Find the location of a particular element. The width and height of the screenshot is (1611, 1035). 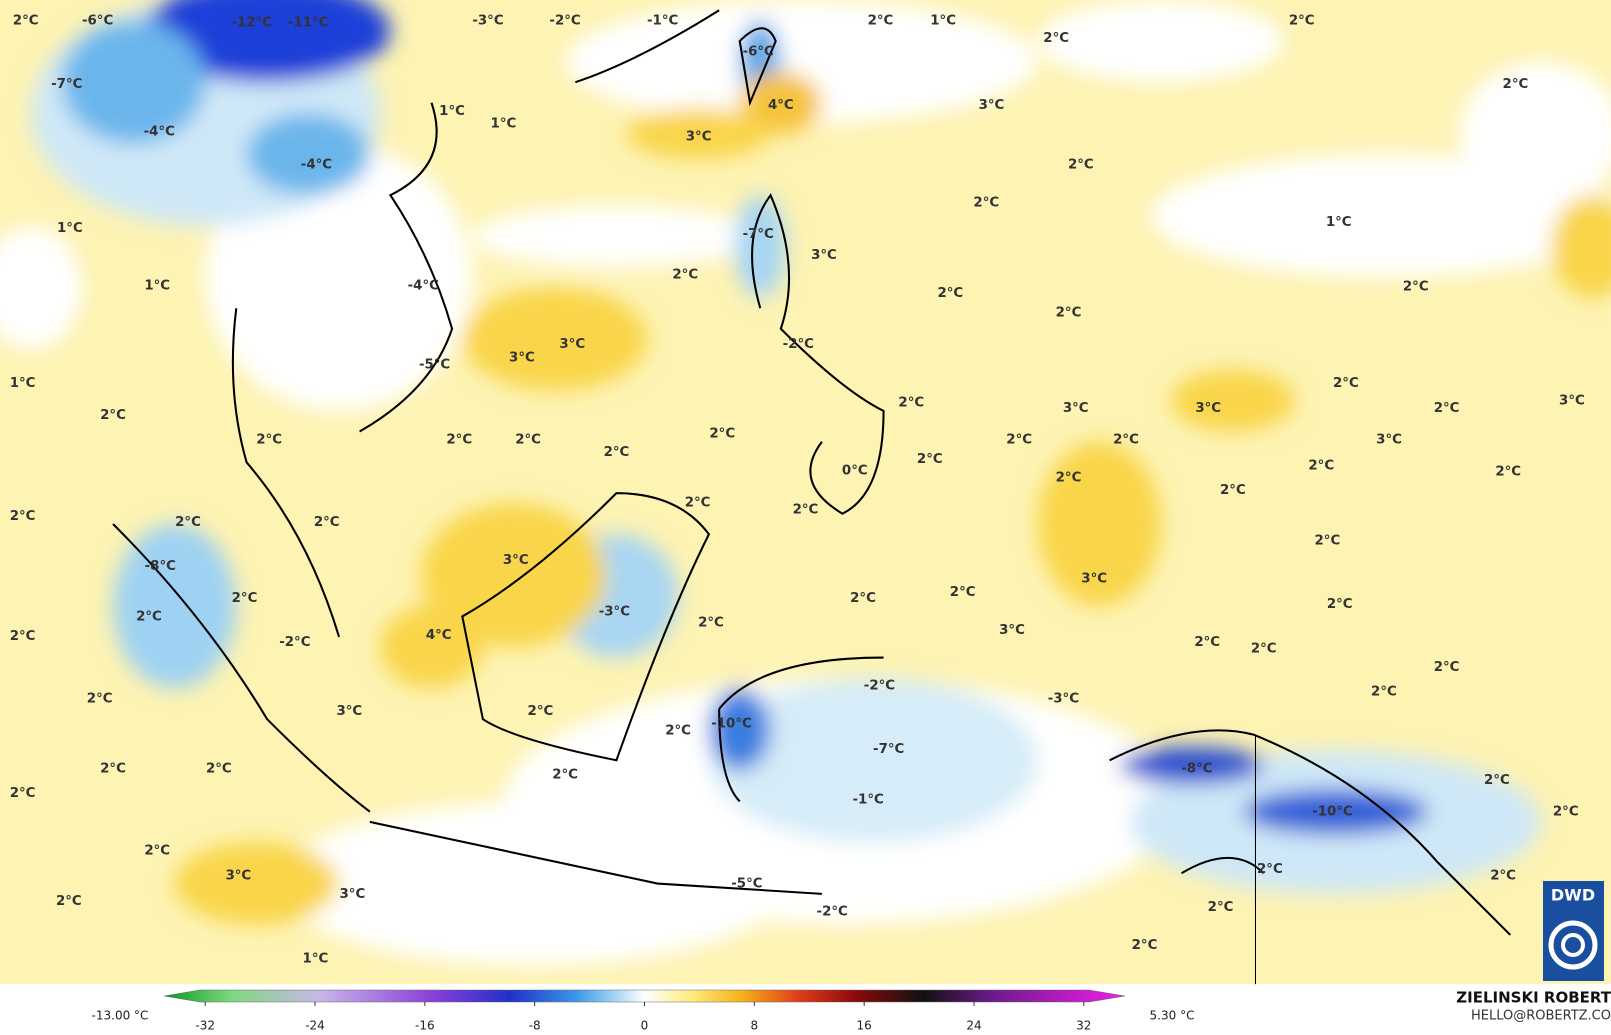

colorbar-max-label: 5.30 °C is located at coordinates (1172, 1016).